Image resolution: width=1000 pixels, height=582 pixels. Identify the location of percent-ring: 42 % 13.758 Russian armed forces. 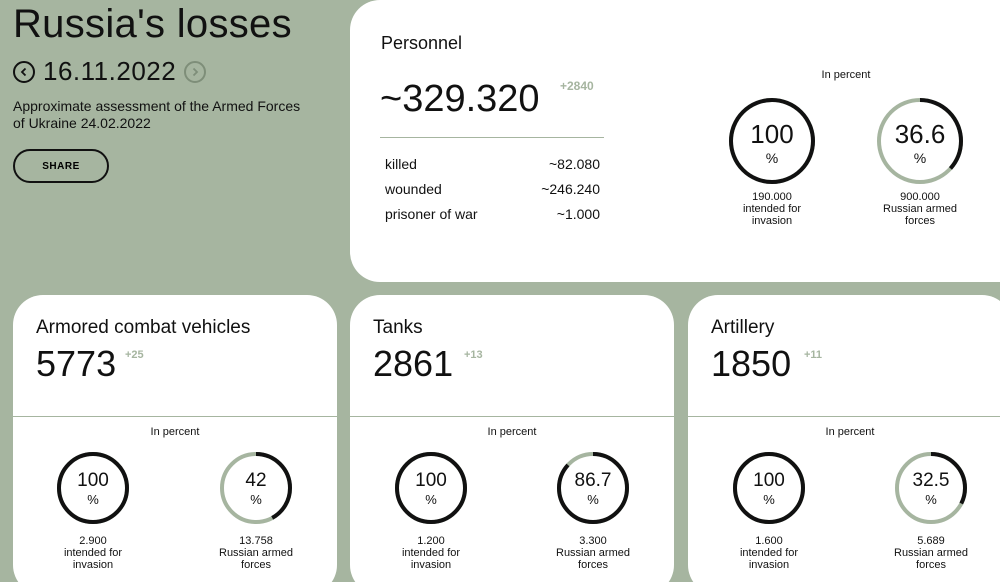
(256, 511).